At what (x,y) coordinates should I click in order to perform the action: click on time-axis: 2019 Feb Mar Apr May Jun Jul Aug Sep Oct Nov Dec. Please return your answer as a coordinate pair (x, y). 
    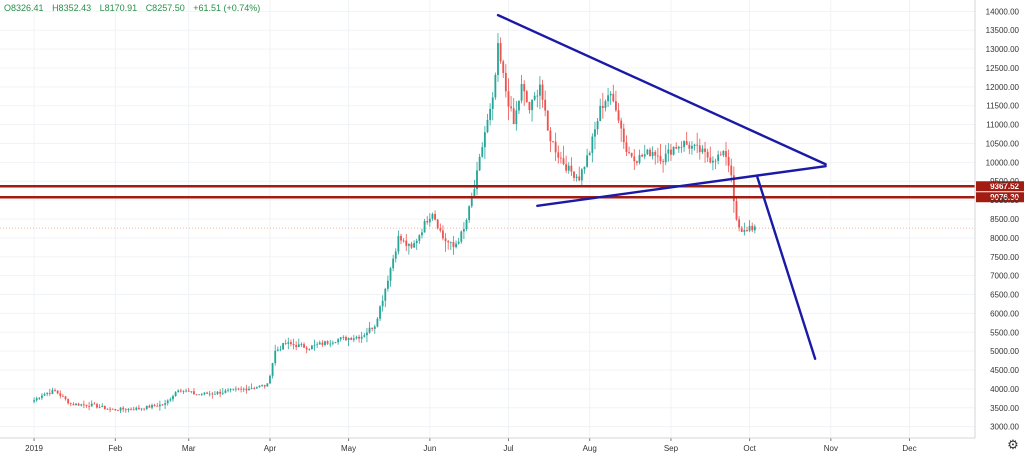
    Looking at the image, I should click on (487, 445).